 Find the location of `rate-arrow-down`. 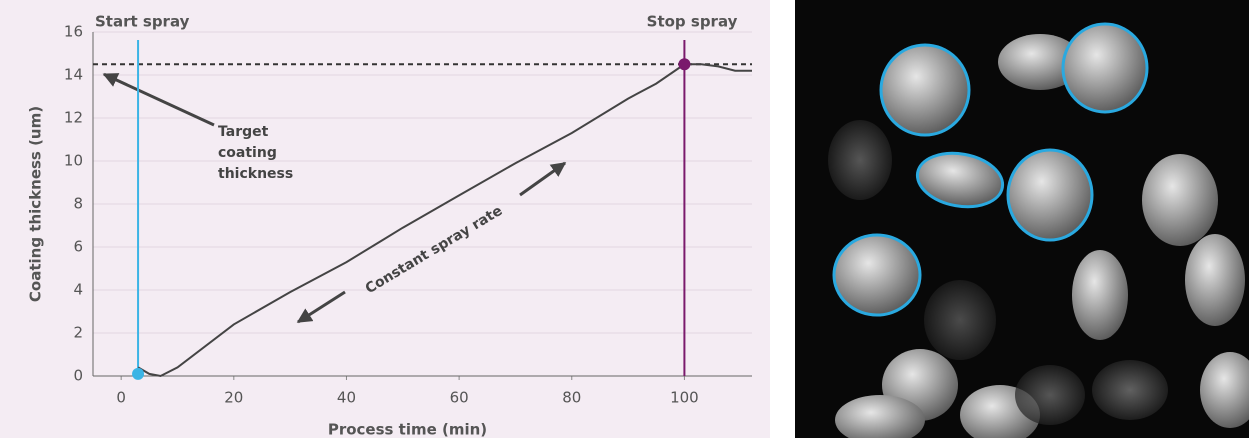

rate-arrow-down is located at coordinates (321, 307).